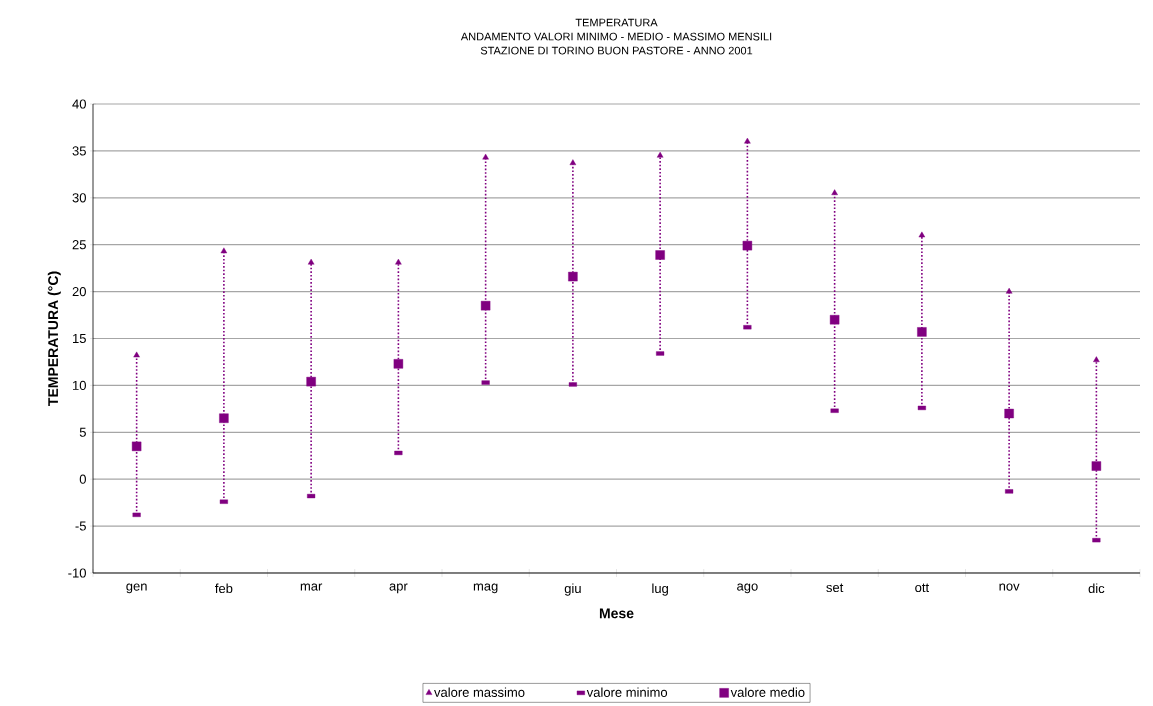 This screenshot has height=706, width=1153. I want to click on x-tick-label: lug, so click(660, 589).